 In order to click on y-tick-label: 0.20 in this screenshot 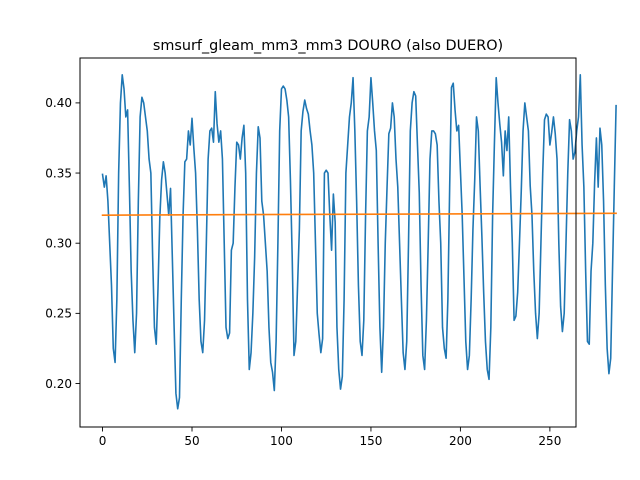, I will do `click(58, 384)`.